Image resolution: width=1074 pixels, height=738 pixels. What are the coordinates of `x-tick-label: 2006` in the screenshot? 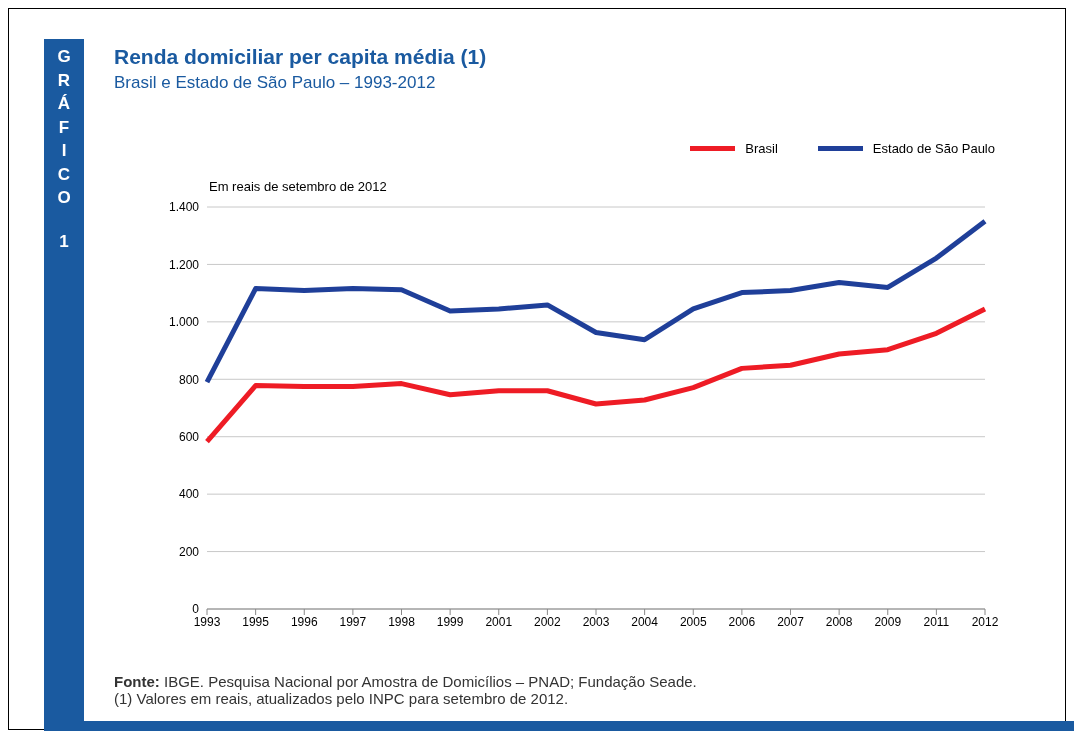 It's located at (742, 621).